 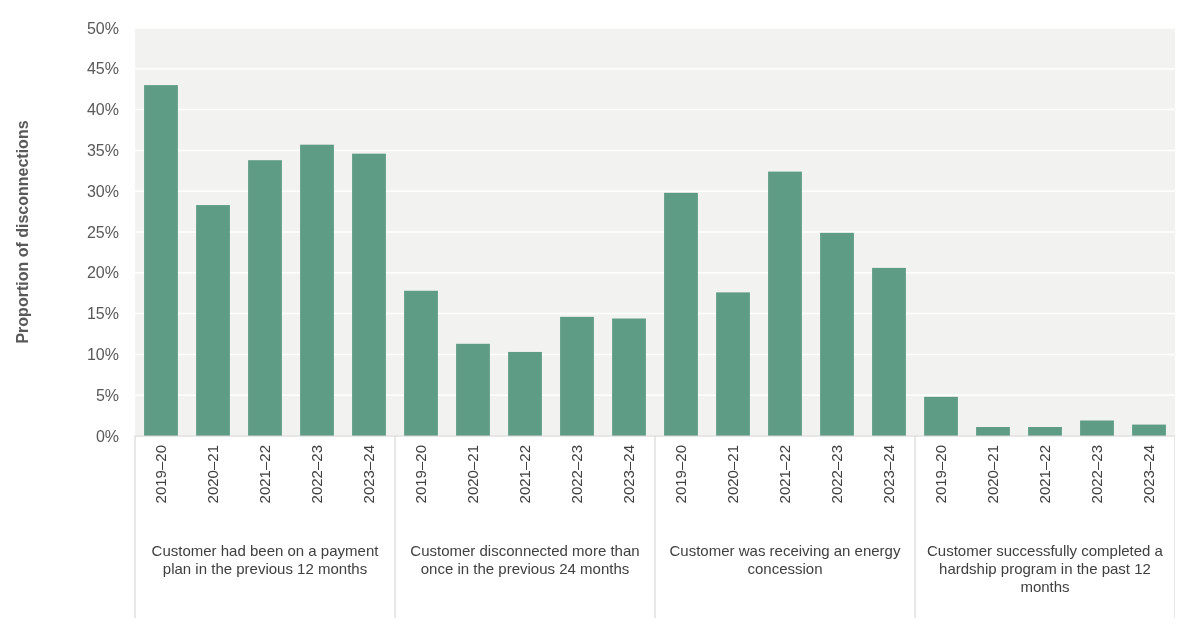 What do you see at coordinates (107, 395) in the screenshot?
I see `y-tick-label: 5%` at bounding box center [107, 395].